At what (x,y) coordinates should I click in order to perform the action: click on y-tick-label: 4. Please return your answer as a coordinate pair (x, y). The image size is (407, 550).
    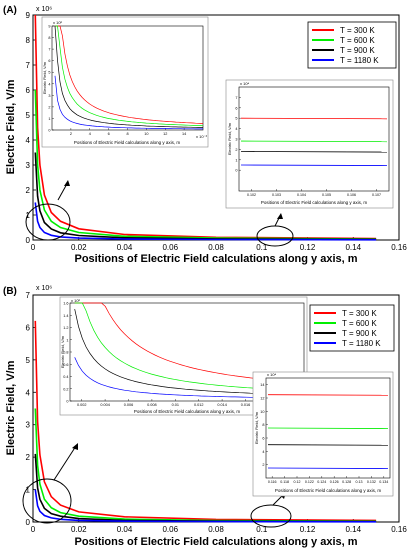
    Looking at the image, I should click on (28, 140).